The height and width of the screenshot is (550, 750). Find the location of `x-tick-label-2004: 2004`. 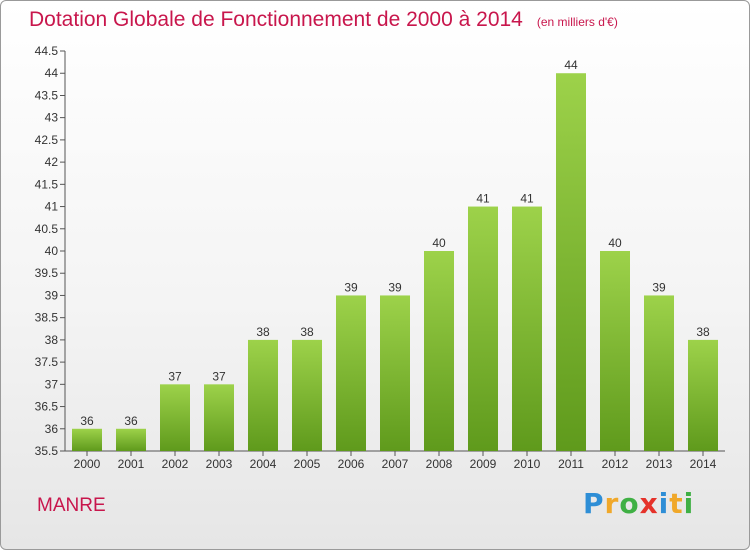

x-tick-label-2004: 2004 is located at coordinates (263, 464).